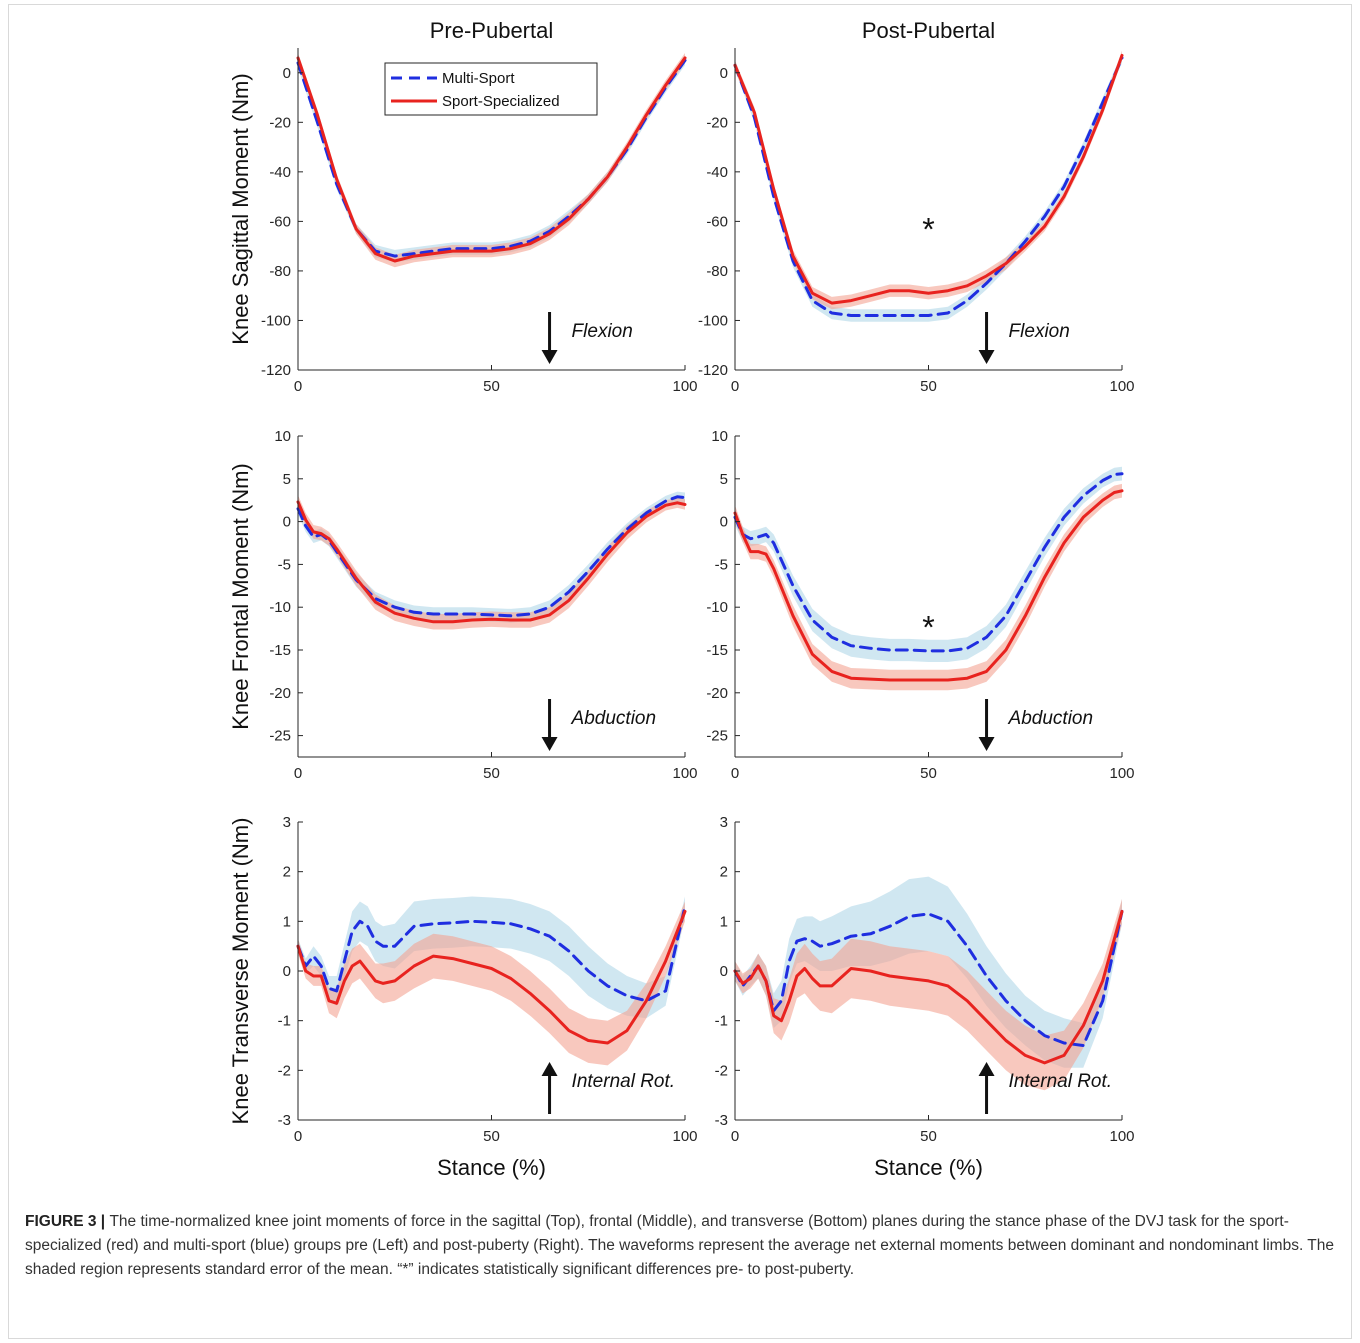 The width and height of the screenshot is (1360, 1343). What do you see at coordinates (284, 1021) in the screenshot?
I see `y-tick-label: -1` at bounding box center [284, 1021].